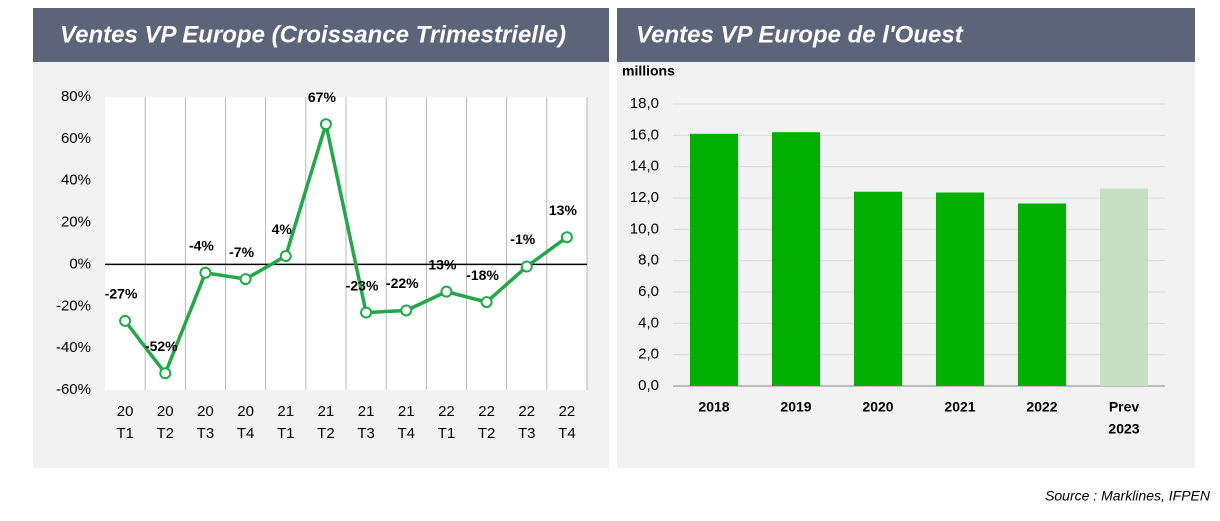 The height and width of the screenshot is (521, 1220). Describe the element at coordinates (644, 103) in the screenshot. I see `y-tick-label: 18,0` at that location.